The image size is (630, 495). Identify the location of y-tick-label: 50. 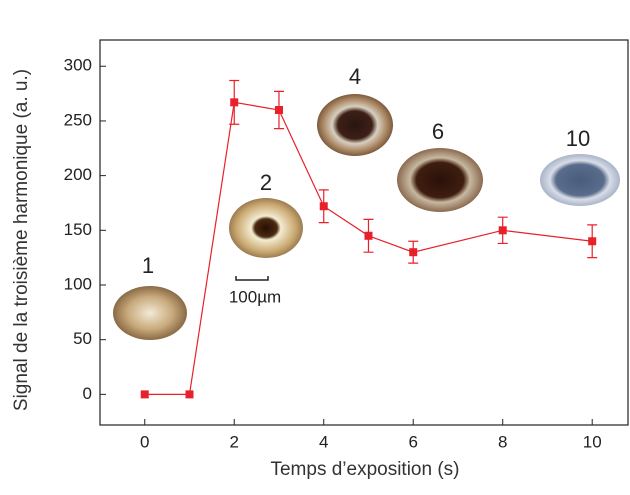
(82, 338).